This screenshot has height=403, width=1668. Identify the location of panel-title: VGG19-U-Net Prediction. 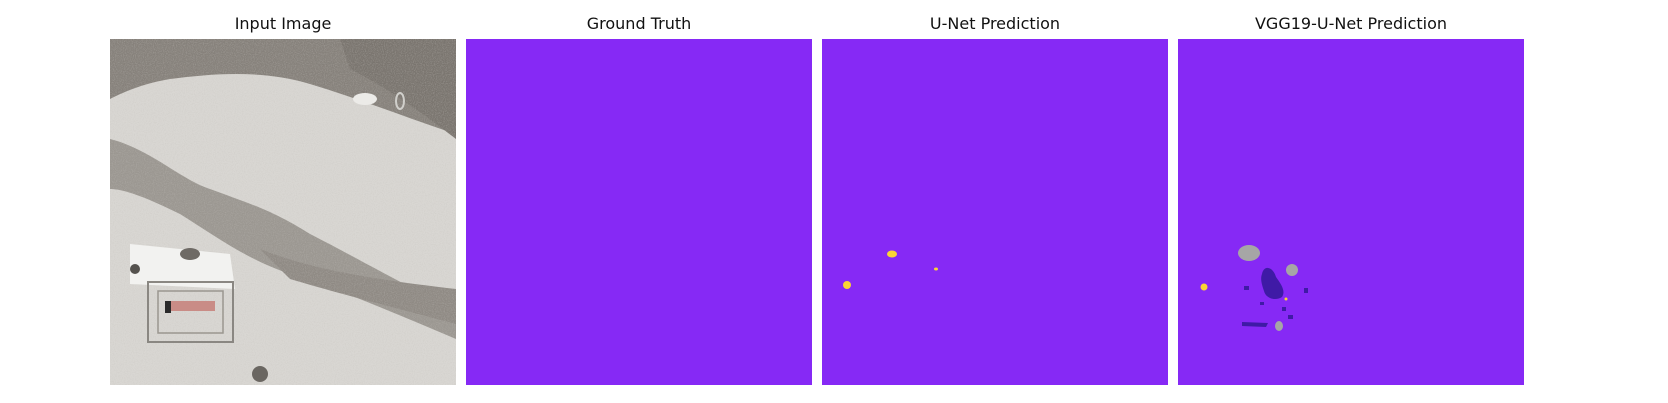
(1350, 23).